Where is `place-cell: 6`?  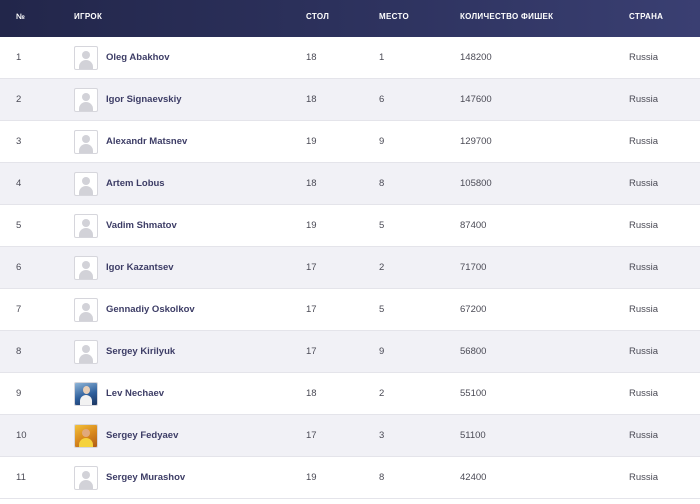
place-cell: 6 is located at coordinates (382, 99).